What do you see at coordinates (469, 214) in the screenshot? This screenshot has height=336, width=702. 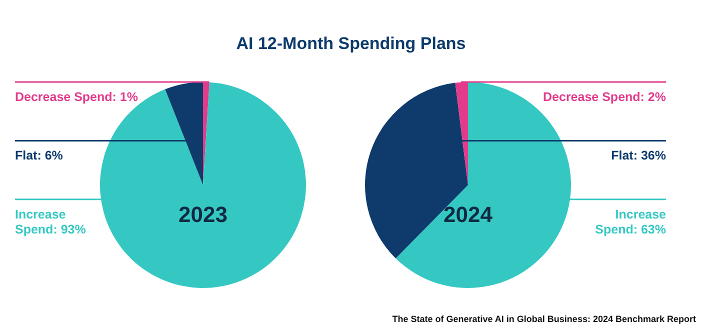 I see `text: 2024` at bounding box center [469, 214].